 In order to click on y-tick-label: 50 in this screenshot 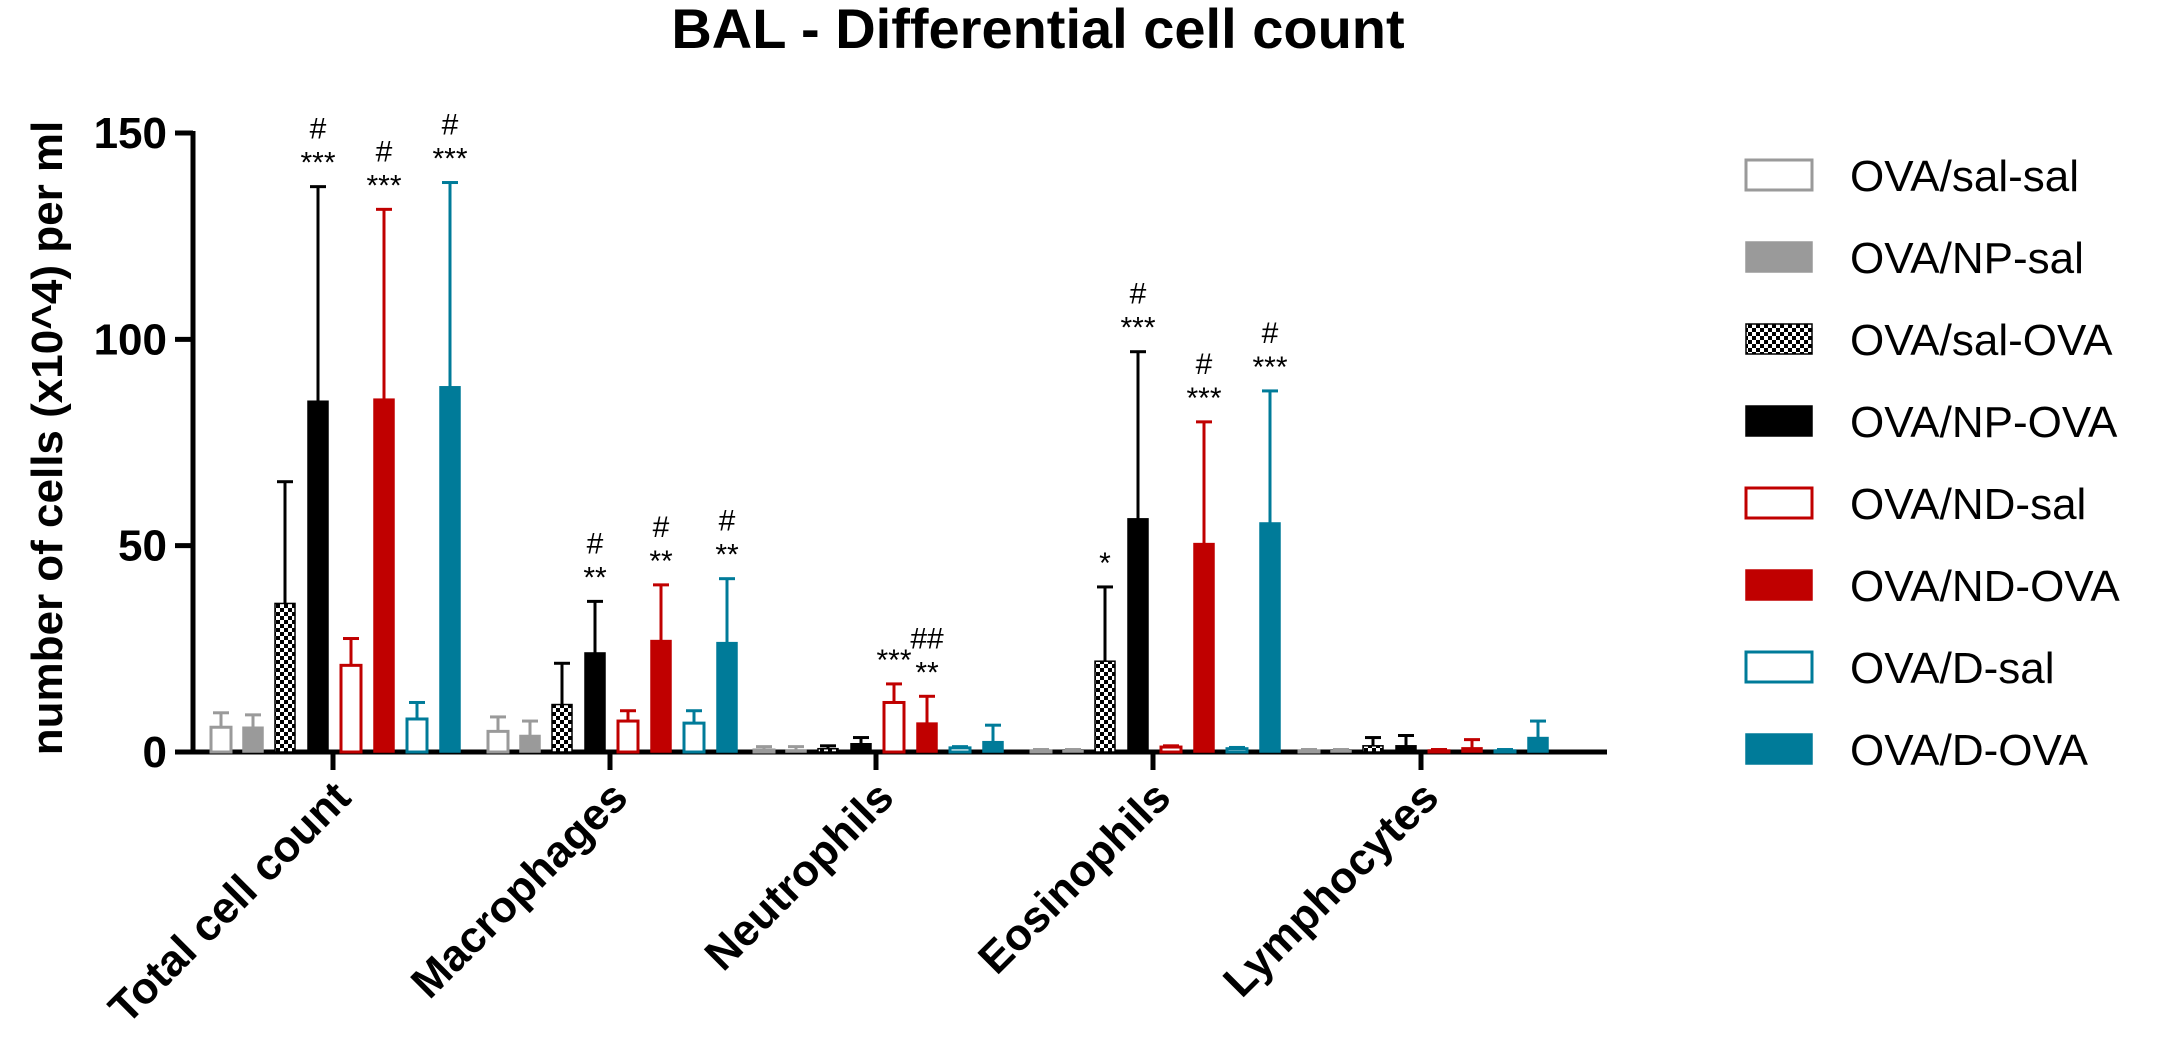, I will do `click(142, 546)`.